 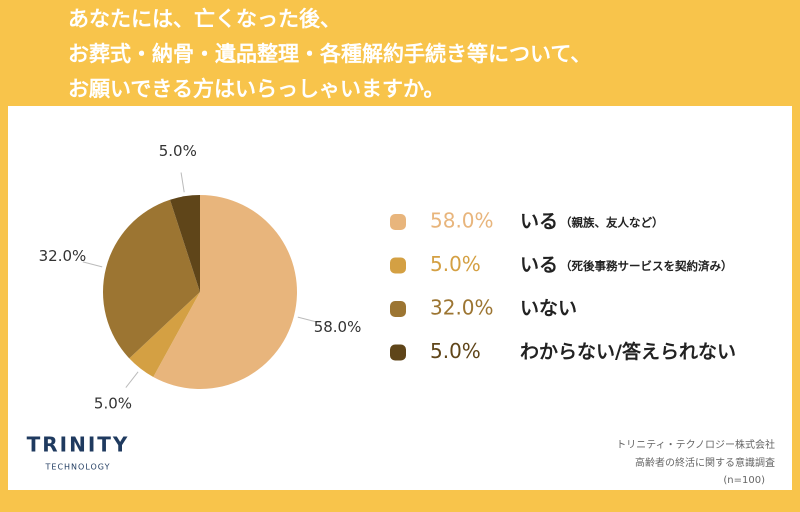 What do you see at coordinates (329, 54) in the screenshot?
I see `title-line: お葬式・納骨・遺品整理・各種解約手続き等について、` at bounding box center [329, 54].